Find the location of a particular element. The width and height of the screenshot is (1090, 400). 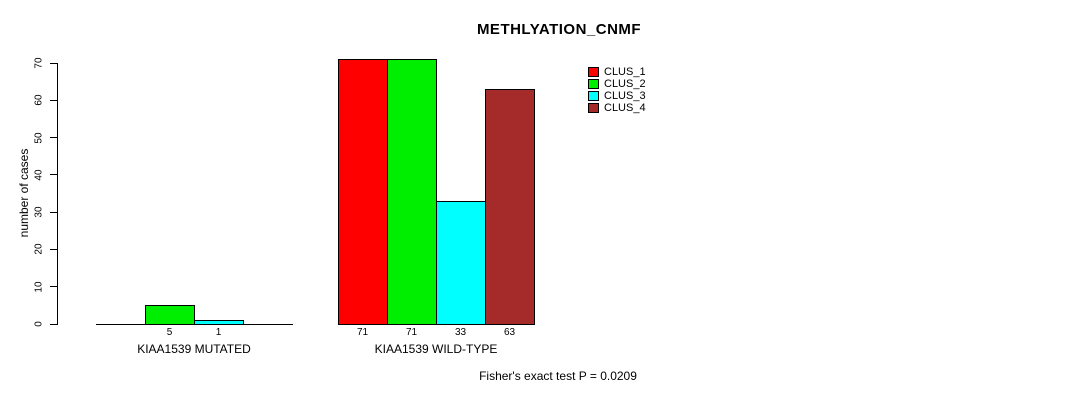

bar-clus_3-mutated is located at coordinates (219, 322).